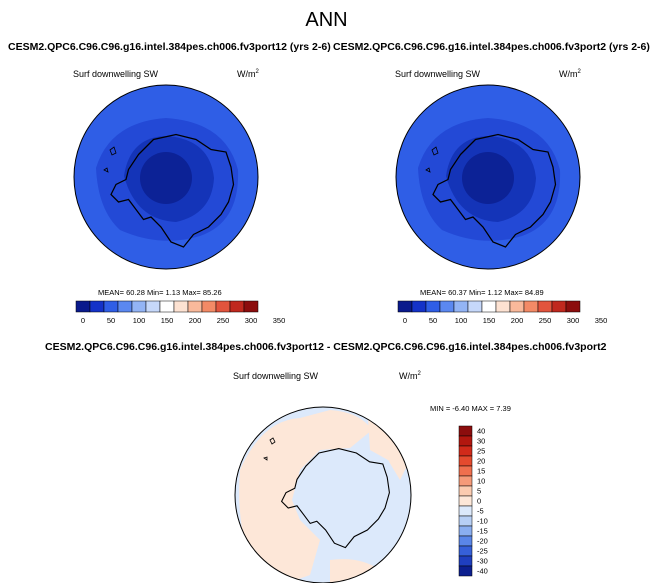 The width and height of the screenshot is (653, 583). Describe the element at coordinates (139, 320) in the screenshot. I see `panel1-colorbar-tick-label: 100` at that location.